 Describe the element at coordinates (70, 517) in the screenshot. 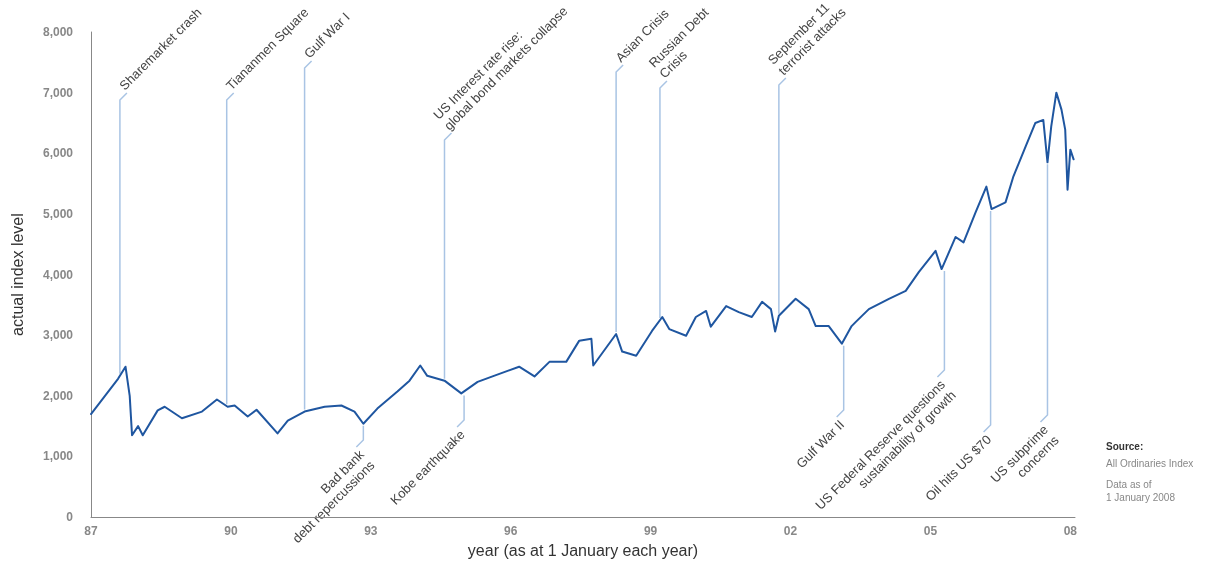

I see `y-tick-label: 0` at that location.